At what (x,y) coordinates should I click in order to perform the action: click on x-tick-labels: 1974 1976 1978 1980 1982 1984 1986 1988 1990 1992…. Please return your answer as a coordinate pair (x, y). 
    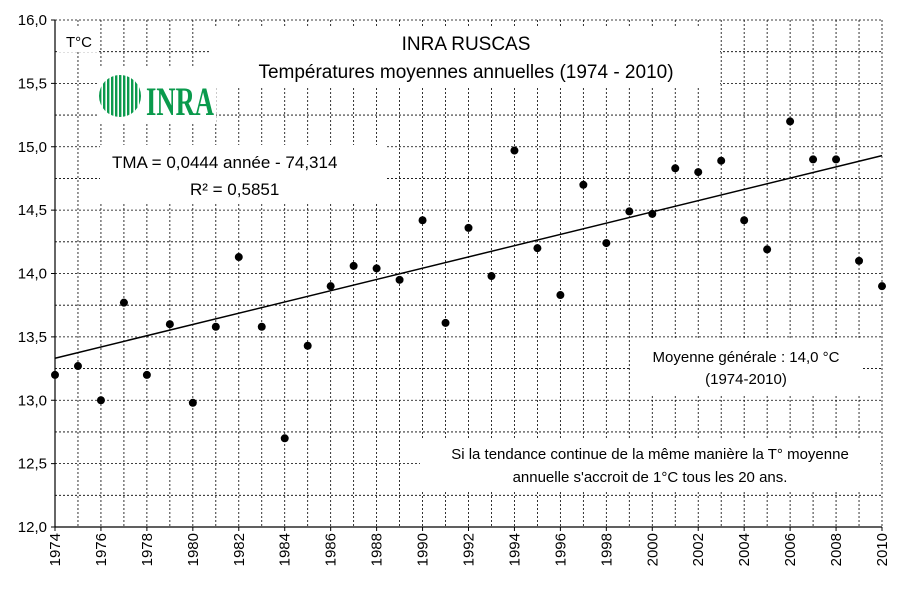
    Looking at the image, I should click on (469, 546).